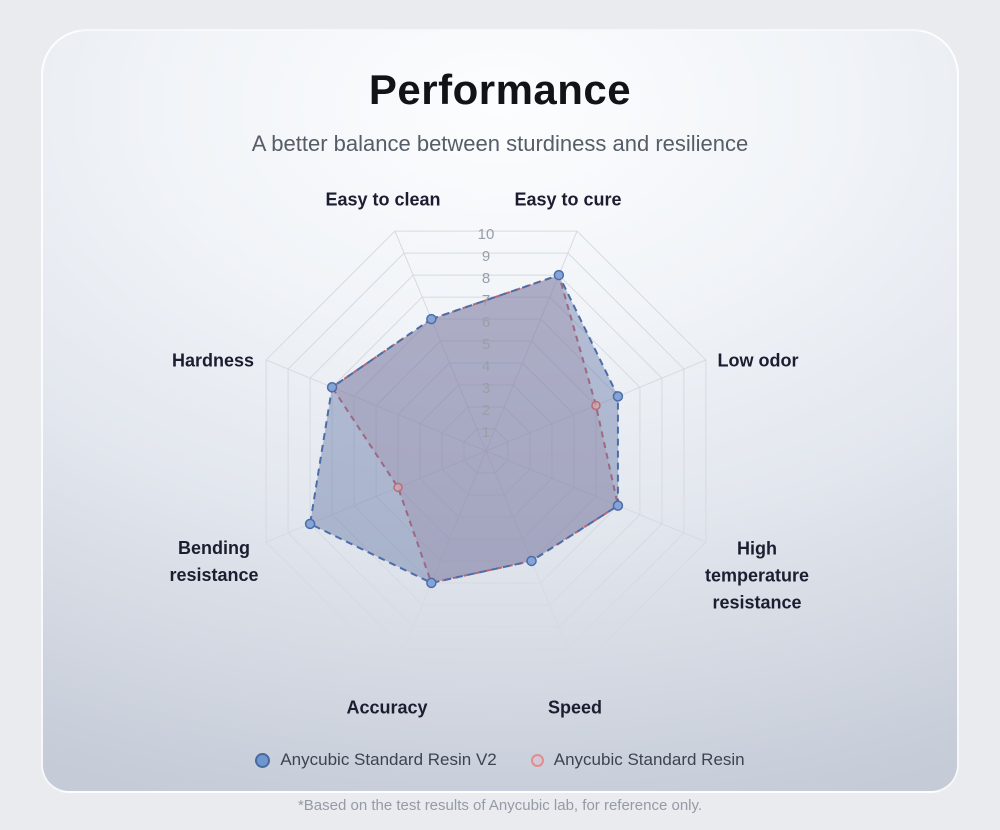 This screenshot has height=830, width=1000. Describe the element at coordinates (486, 300) in the screenshot. I see `tick-label: 7` at that location.